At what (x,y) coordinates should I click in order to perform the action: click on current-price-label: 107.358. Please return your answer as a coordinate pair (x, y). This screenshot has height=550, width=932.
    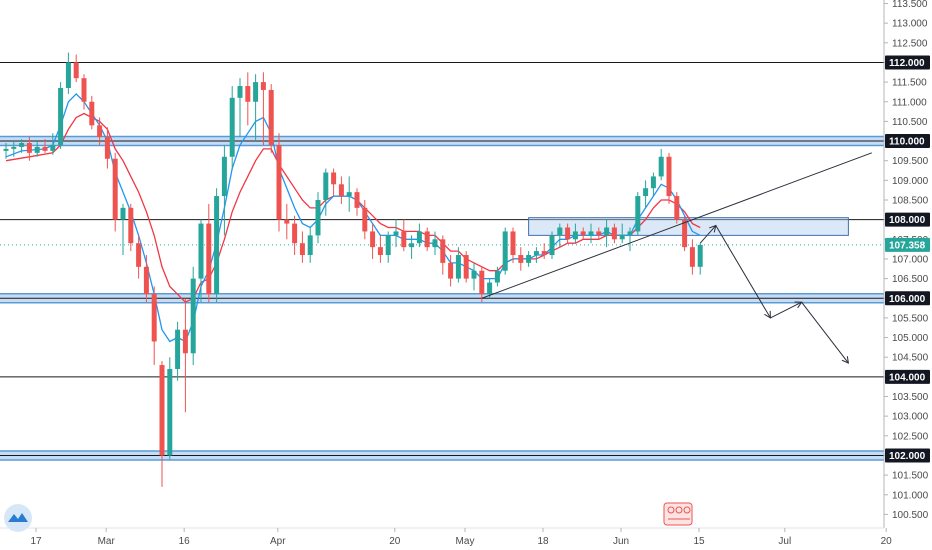
    Looking at the image, I should click on (907, 245).